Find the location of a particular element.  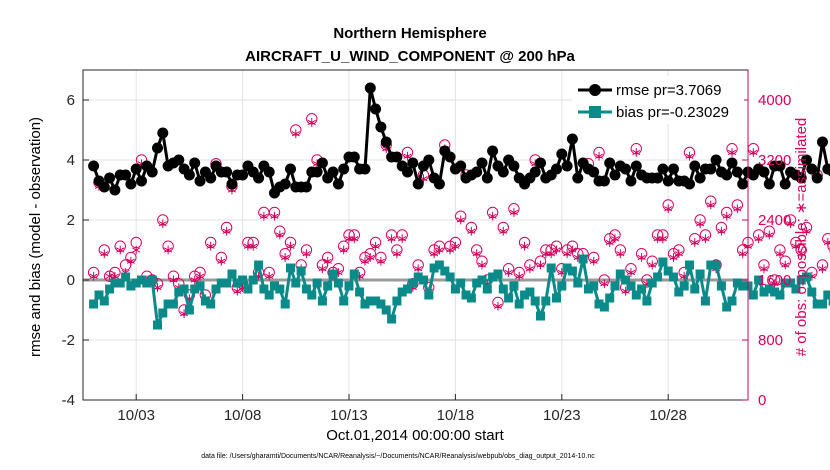

legend-rmse-marker is located at coordinates (595, 90).